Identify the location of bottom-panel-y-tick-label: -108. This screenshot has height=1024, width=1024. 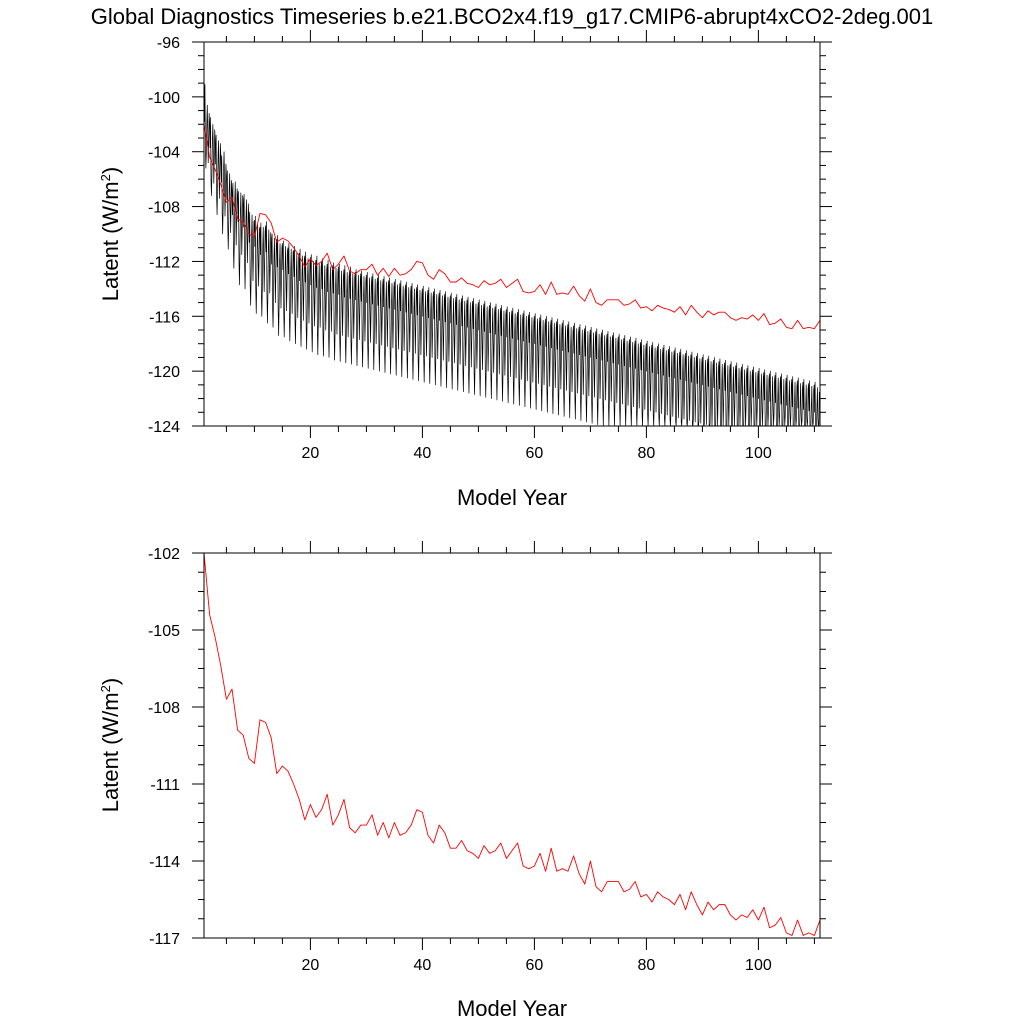
(164, 708).